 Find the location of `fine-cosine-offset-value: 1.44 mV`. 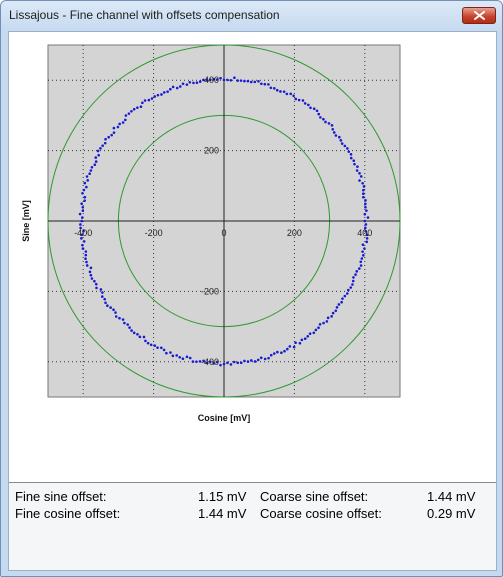

fine-cosine-offset-value: 1.44 mV is located at coordinates (222, 513).